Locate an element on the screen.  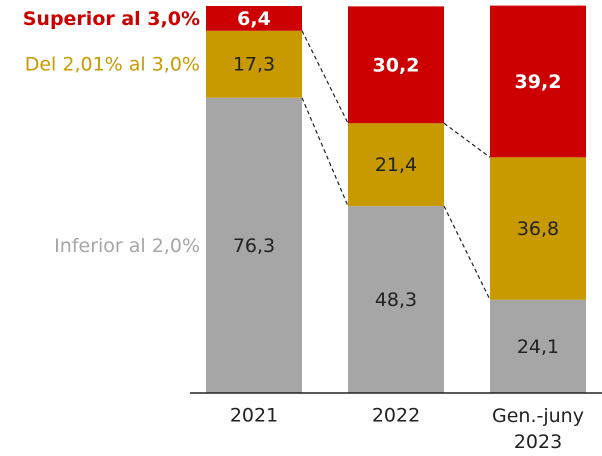
value-label: 6,4 is located at coordinates (254, 19).